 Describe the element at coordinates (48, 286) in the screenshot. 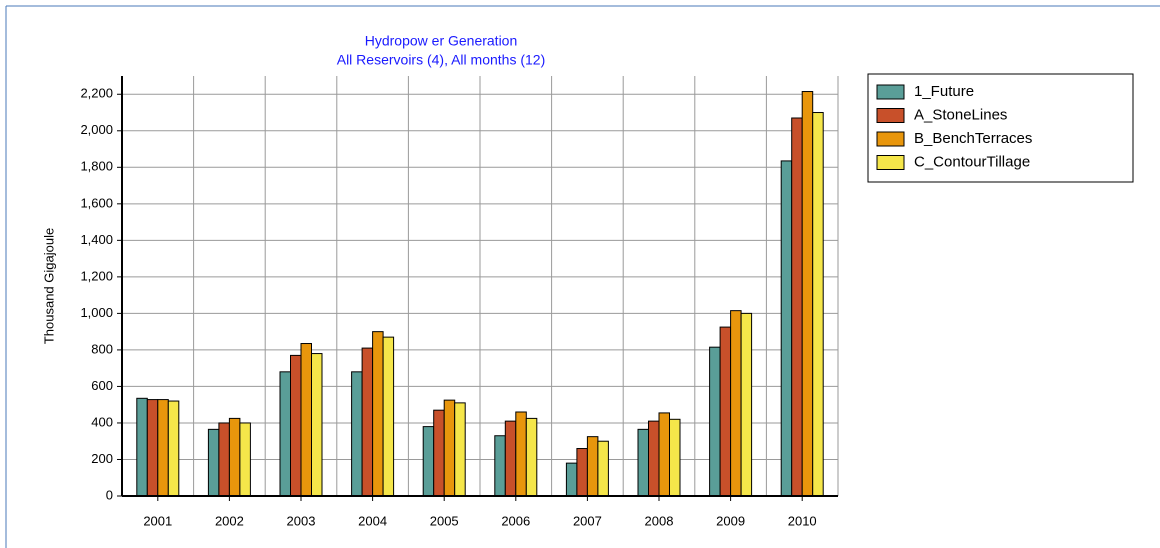

I see `y-axis-label: Thousand Gigajoule` at that location.